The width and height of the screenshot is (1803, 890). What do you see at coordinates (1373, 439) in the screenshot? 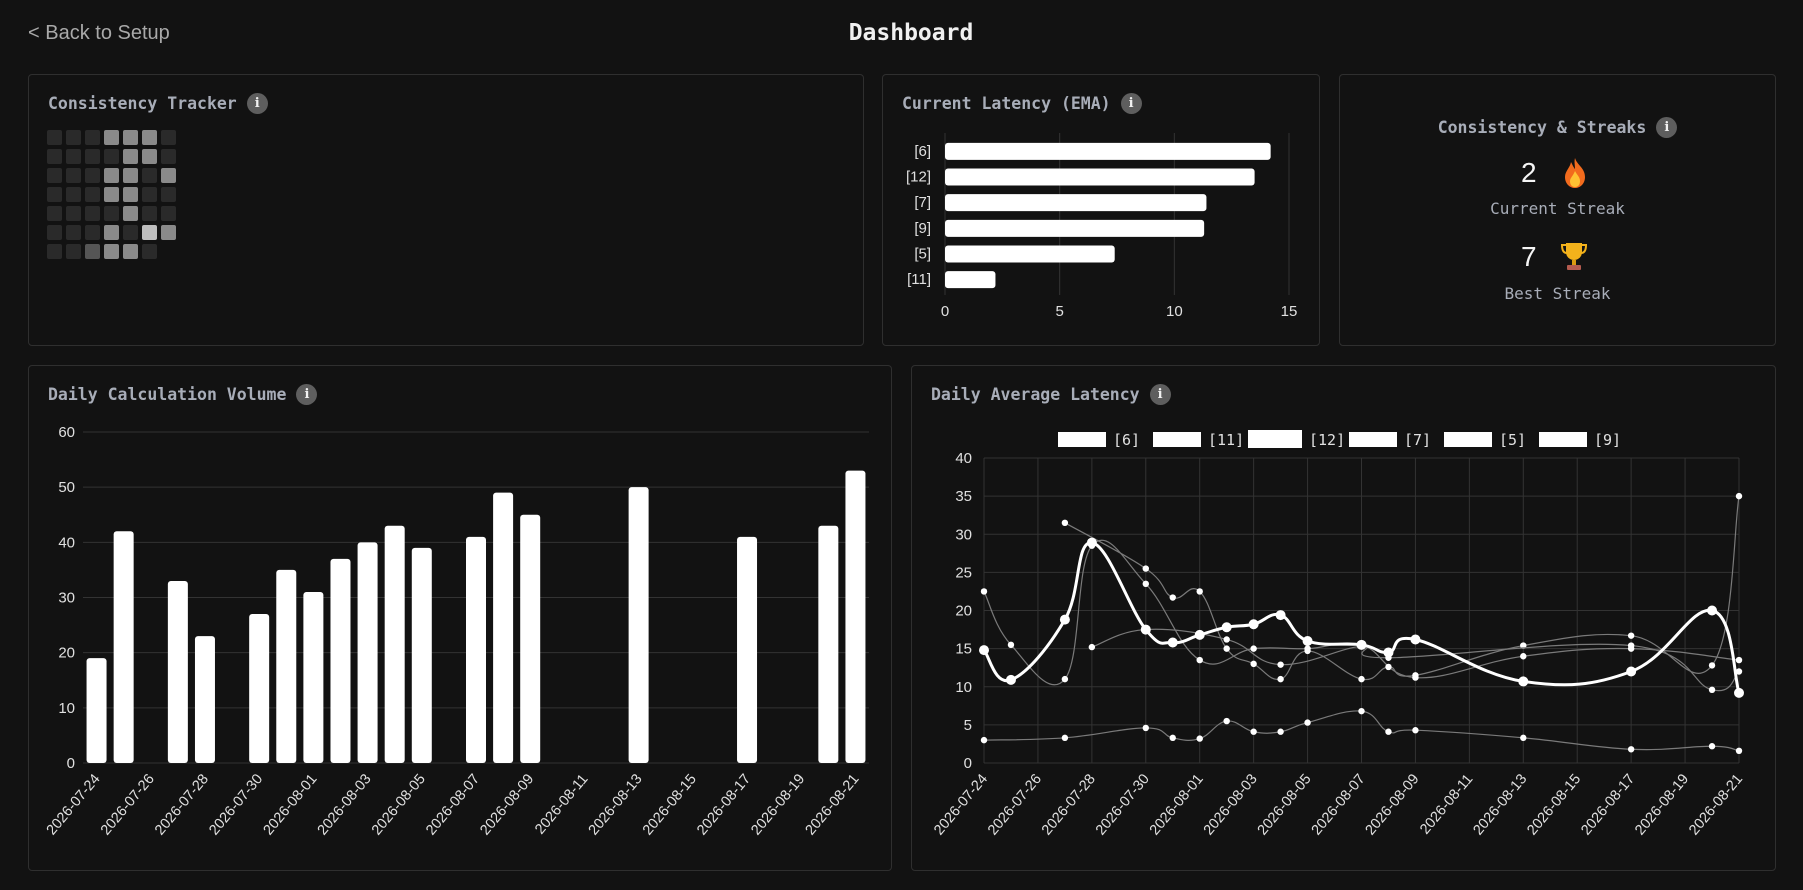
I see `legend-swatch` at bounding box center [1373, 439].